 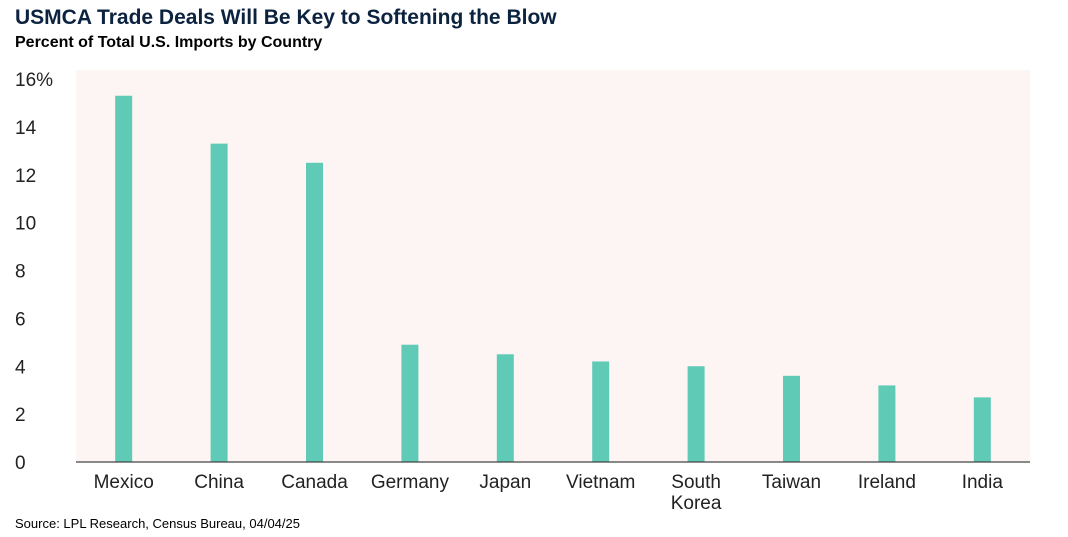 I want to click on x-category-label: Germany, so click(x=410, y=482).